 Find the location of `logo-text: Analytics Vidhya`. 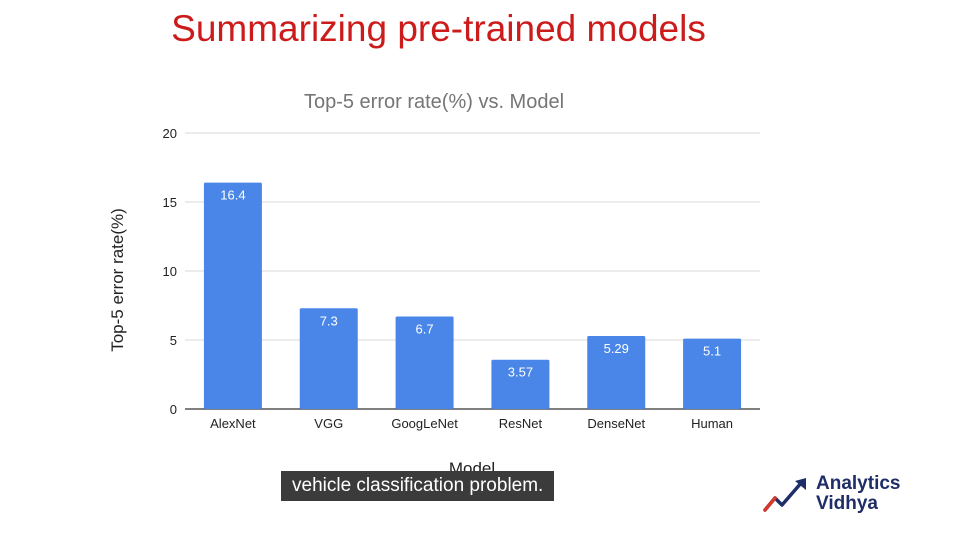

logo-text: Analytics Vidhya is located at coordinates (858, 494).